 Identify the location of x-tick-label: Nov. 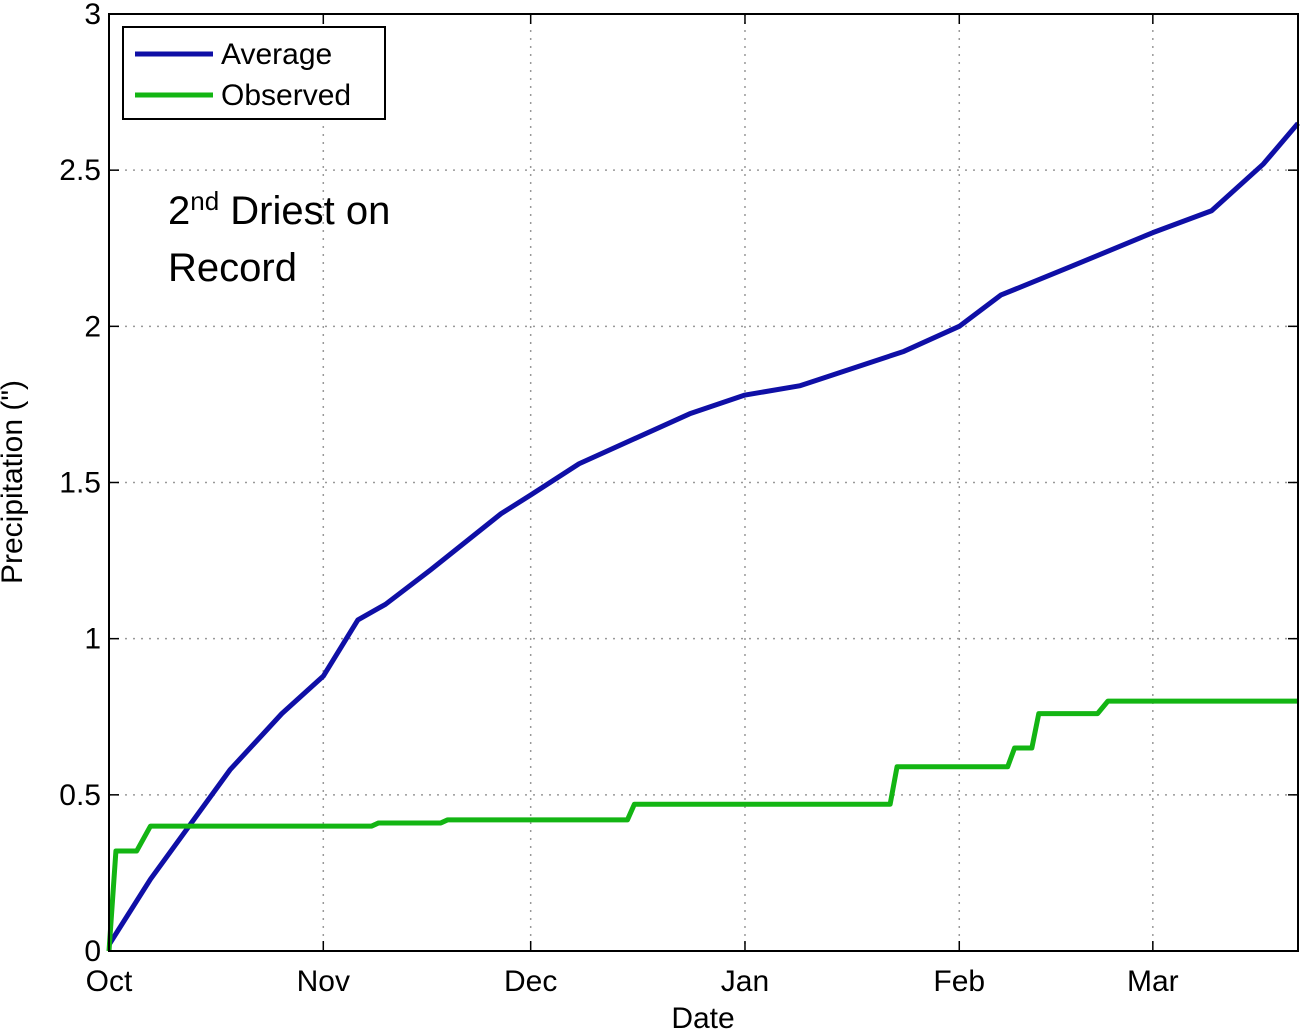
(323, 981).